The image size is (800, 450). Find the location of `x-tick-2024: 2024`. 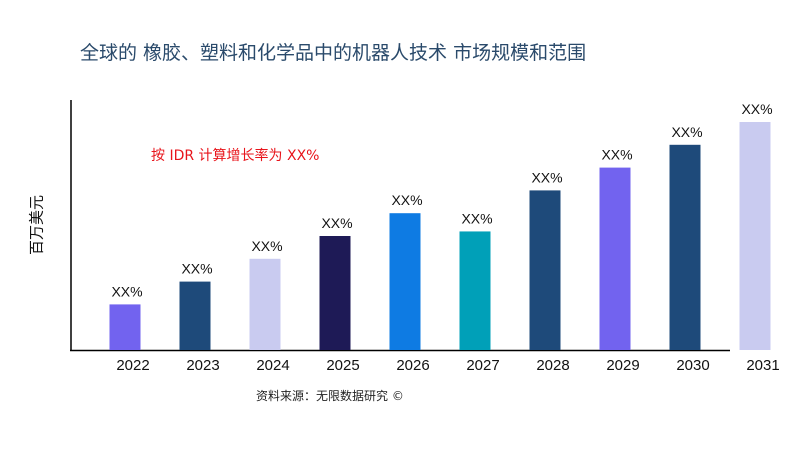

x-tick-2024: 2024 is located at coordinates (272, 365).